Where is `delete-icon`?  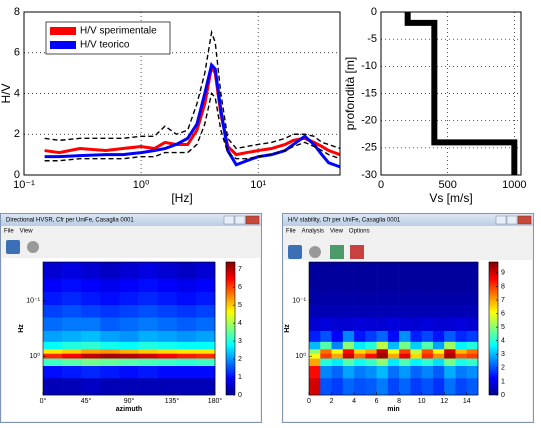 delete-icon is located at coordinates (357, 252).